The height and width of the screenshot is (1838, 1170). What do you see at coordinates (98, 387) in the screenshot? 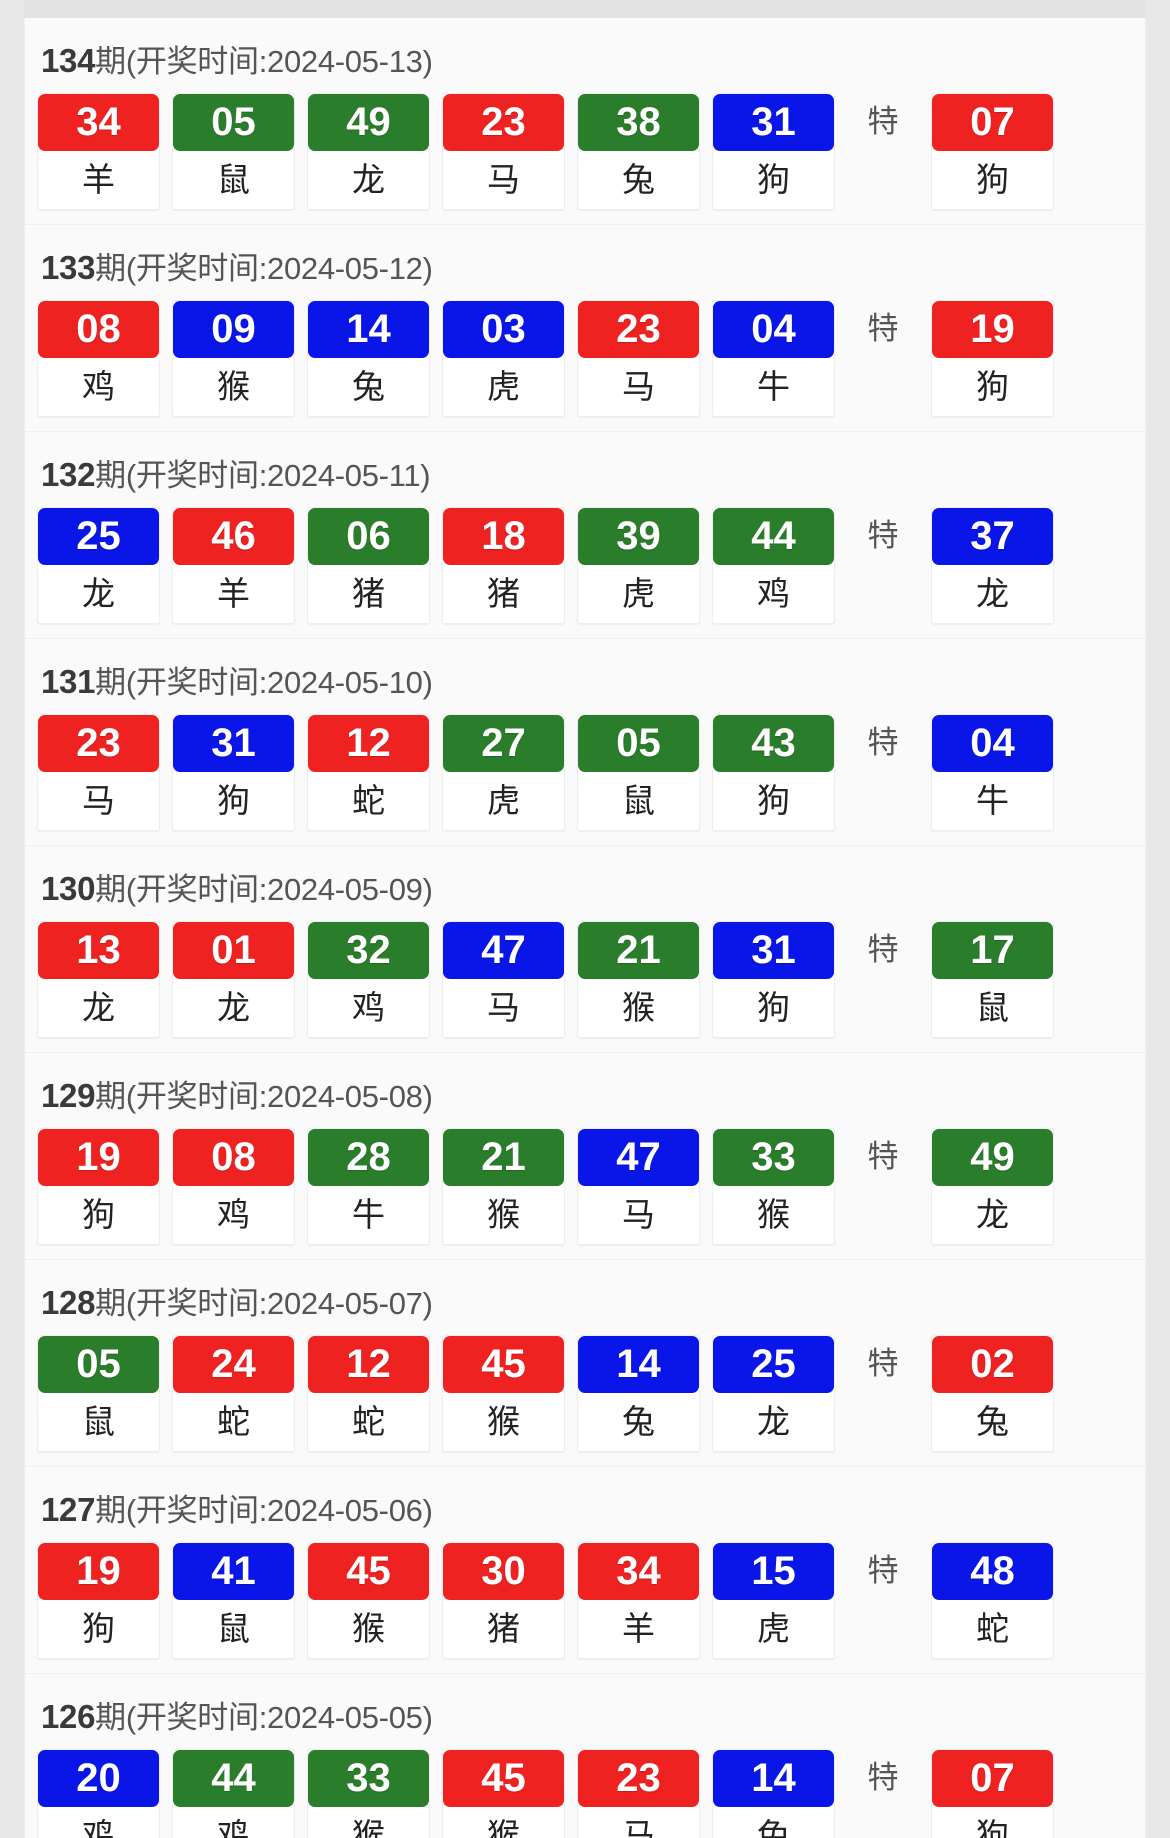
I see `ball-zodiac: 鸡` at bounding box center [98, 387].